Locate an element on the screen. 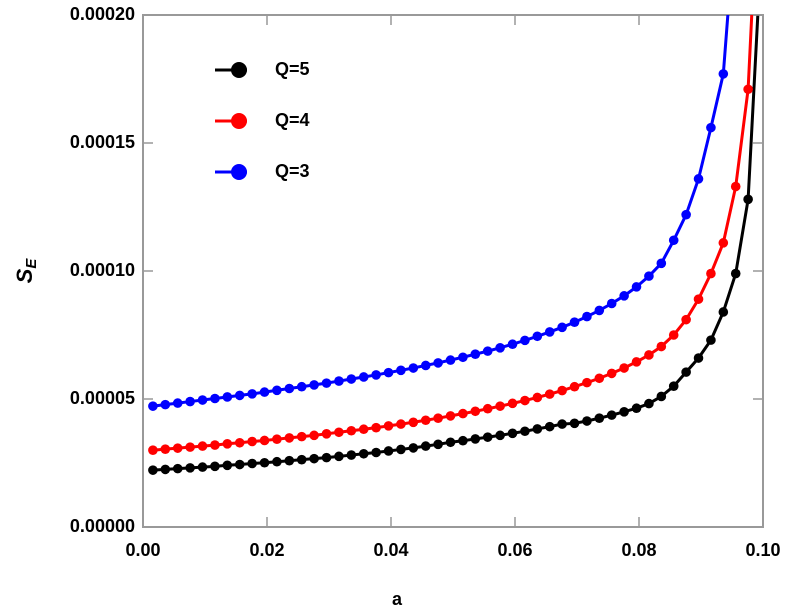  legend-label: Q=5 is located at coordinates (292, 69).